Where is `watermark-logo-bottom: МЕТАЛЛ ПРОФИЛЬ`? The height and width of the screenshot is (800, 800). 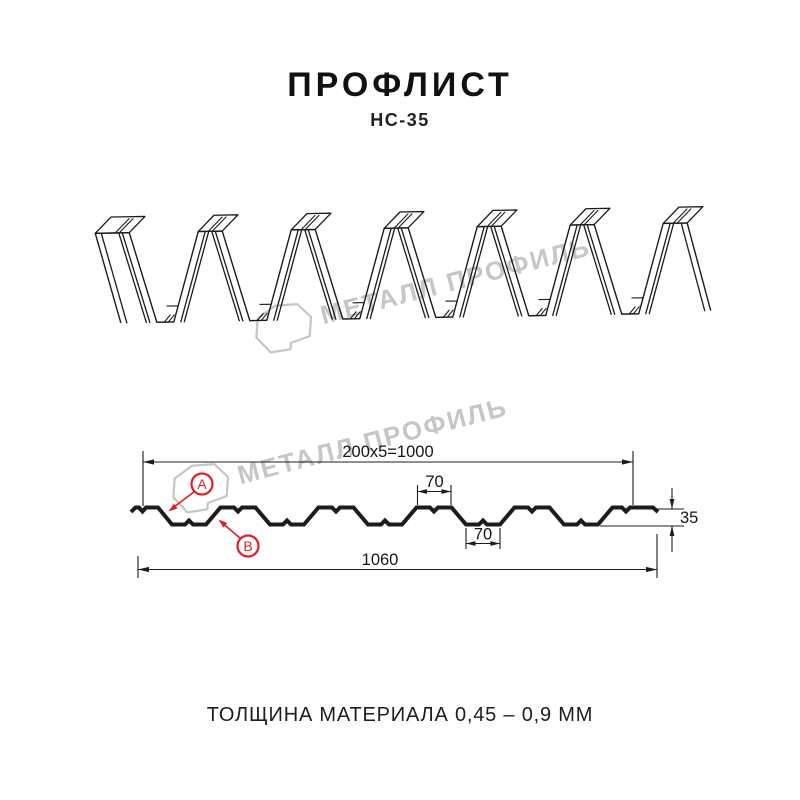 watermark-logo-bottom: МЕТАЛЛ ПРОФИЛЬ is located at coordinates (341, 453).